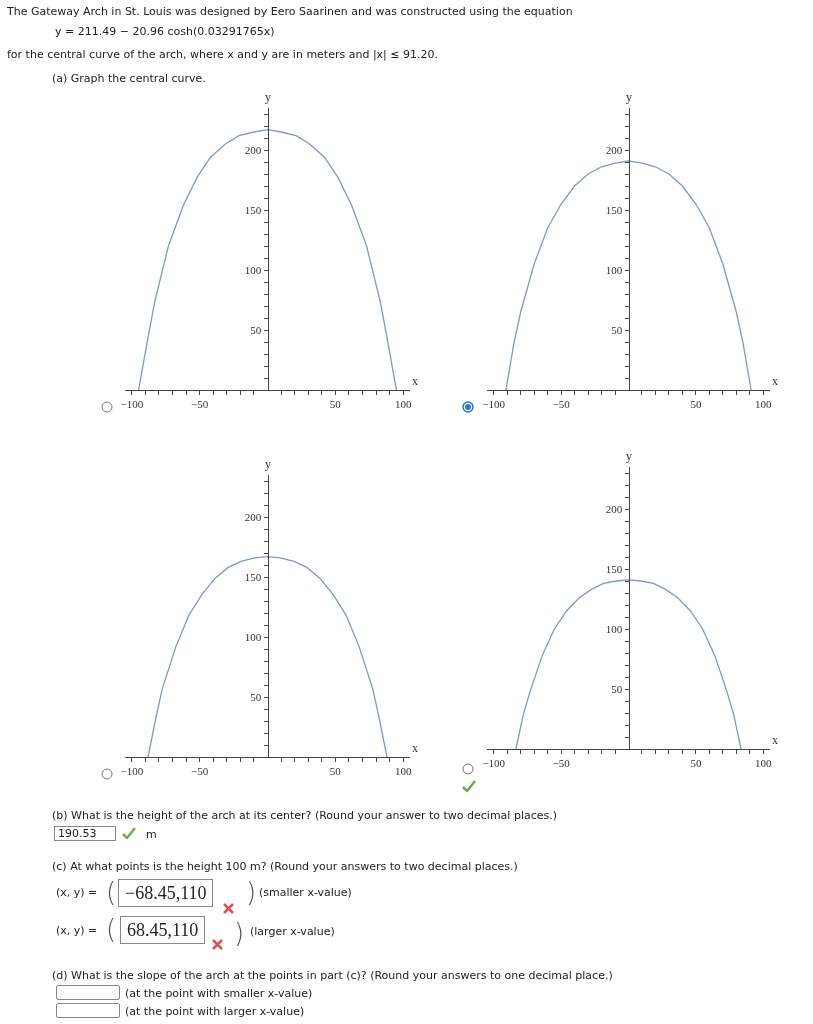 This screenshot has width=813, height=1024. I want to click on text: (b) What is the height of the arch at its center? (Round your answer to two decimal places.), so click(305, 815).